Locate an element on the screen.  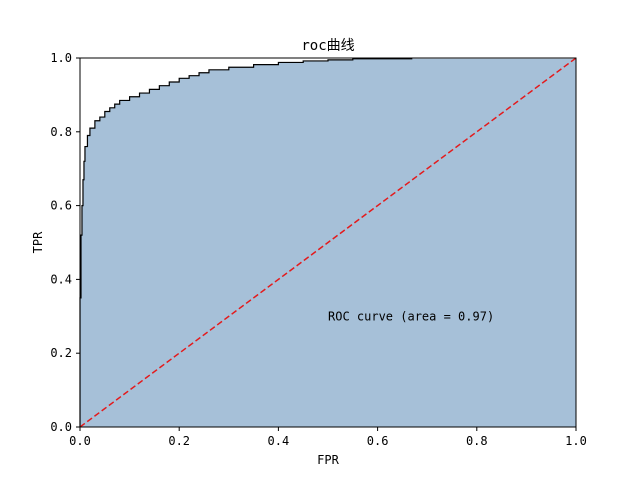
y-tick-label: 0.2 is located at coordinates (61, 353).